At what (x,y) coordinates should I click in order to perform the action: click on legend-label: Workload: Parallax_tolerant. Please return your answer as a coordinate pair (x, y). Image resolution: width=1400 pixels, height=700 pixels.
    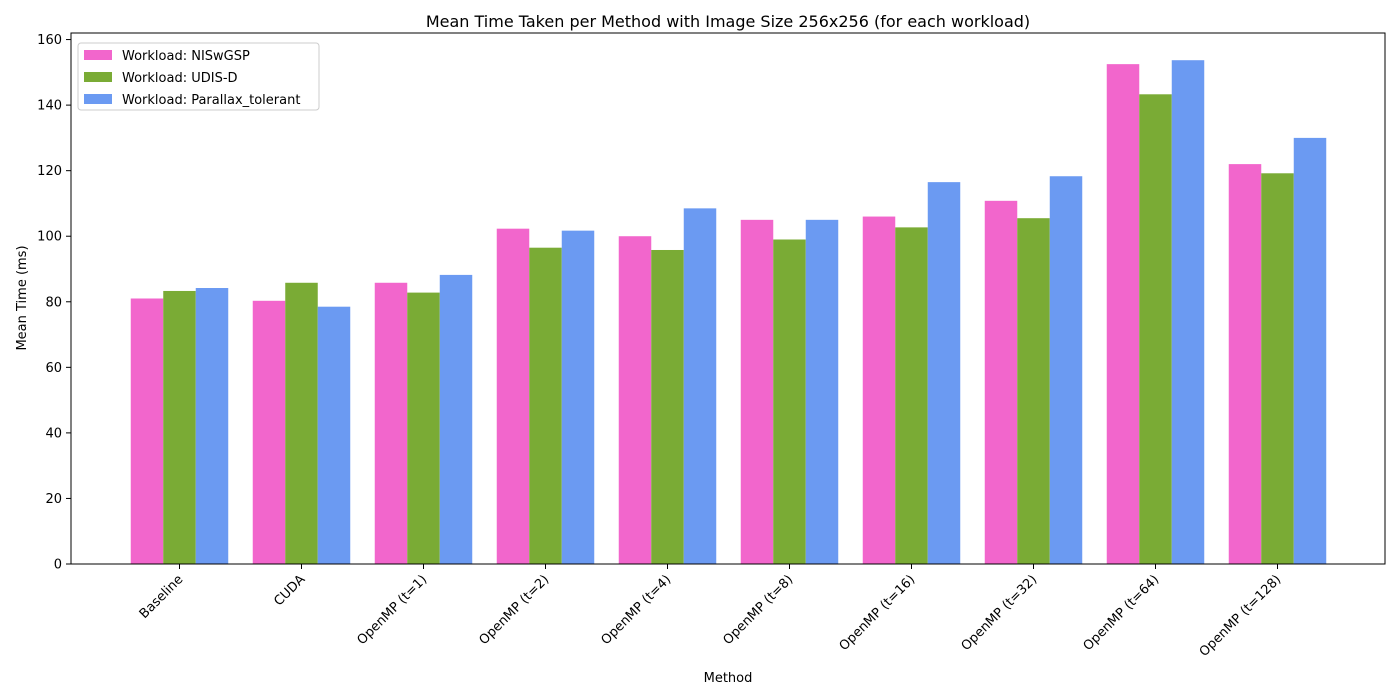
    Looking at the image, I should click on (211, 100).